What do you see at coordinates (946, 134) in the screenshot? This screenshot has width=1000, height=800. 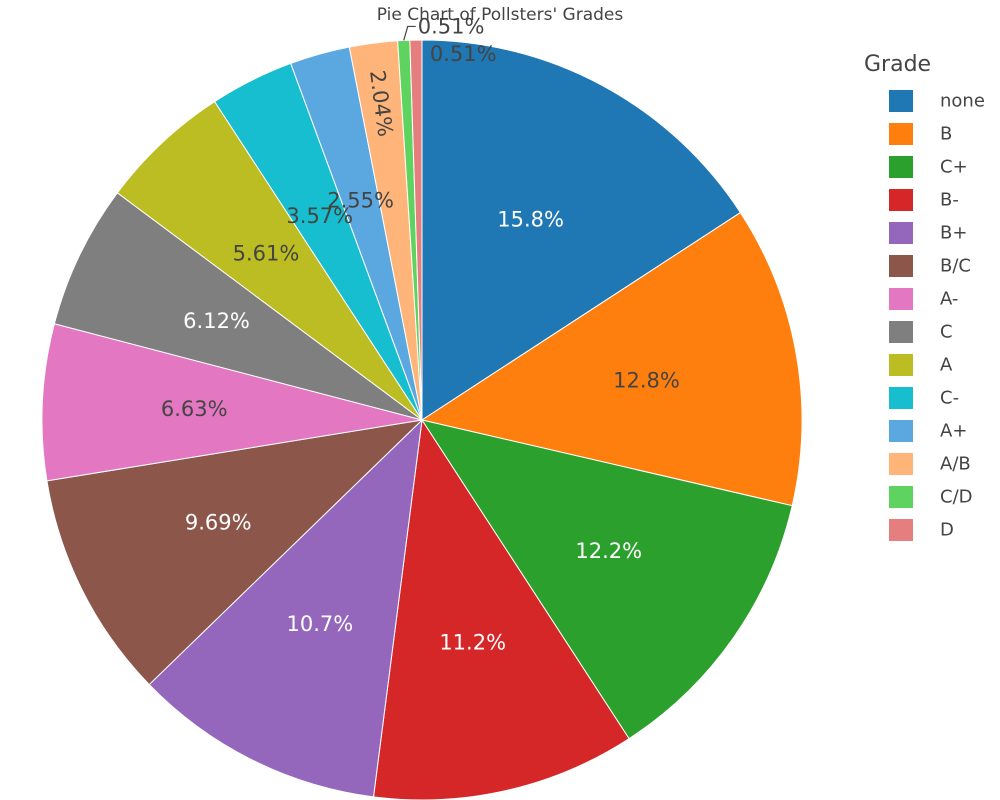 I see `legend-label-b: B` at bounding box center [946, 134].